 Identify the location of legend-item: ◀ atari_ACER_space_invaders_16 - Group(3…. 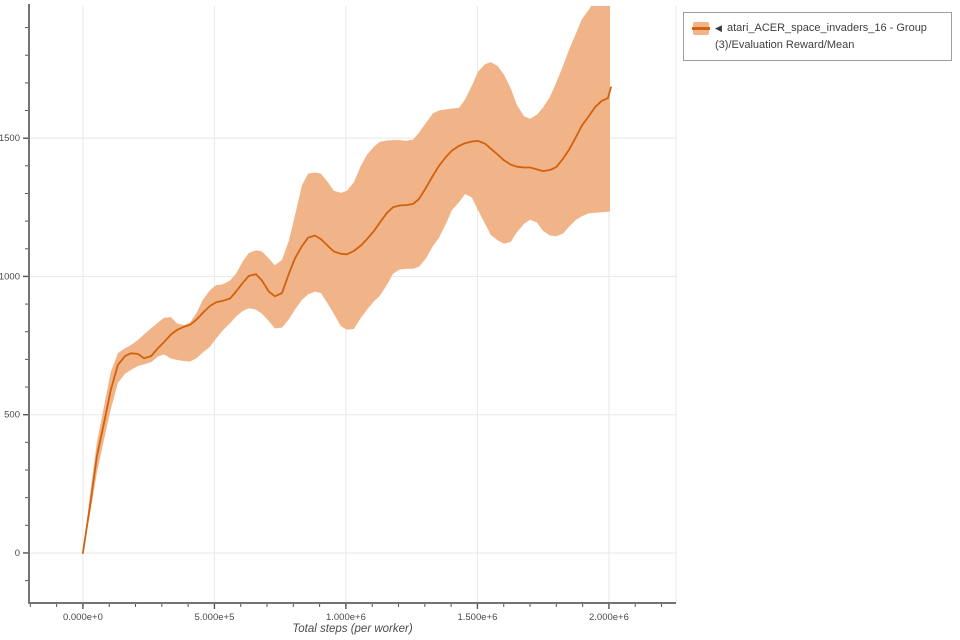
(817, 37).